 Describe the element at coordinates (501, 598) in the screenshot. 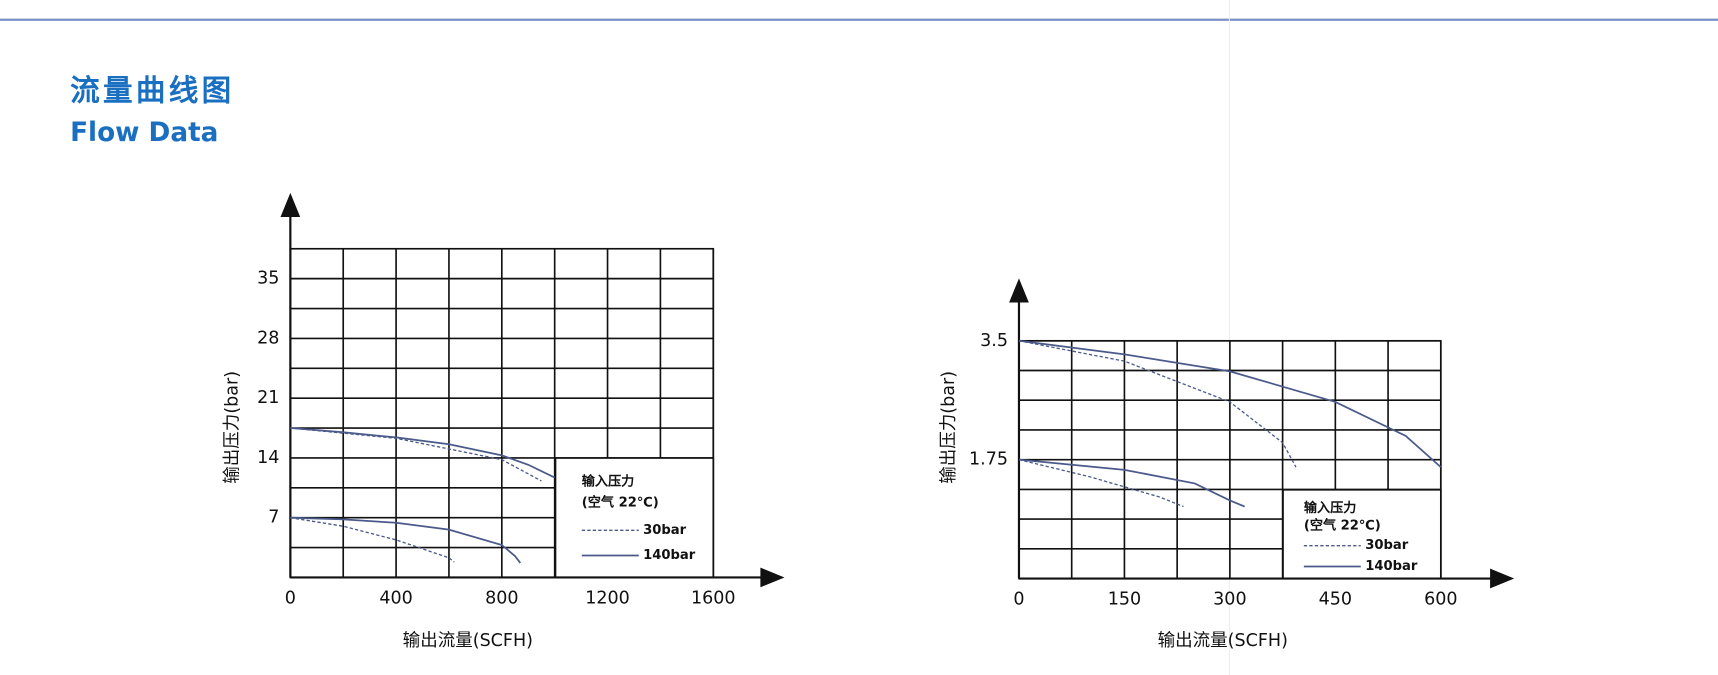

I see `x-tick-label: 800` at that location.